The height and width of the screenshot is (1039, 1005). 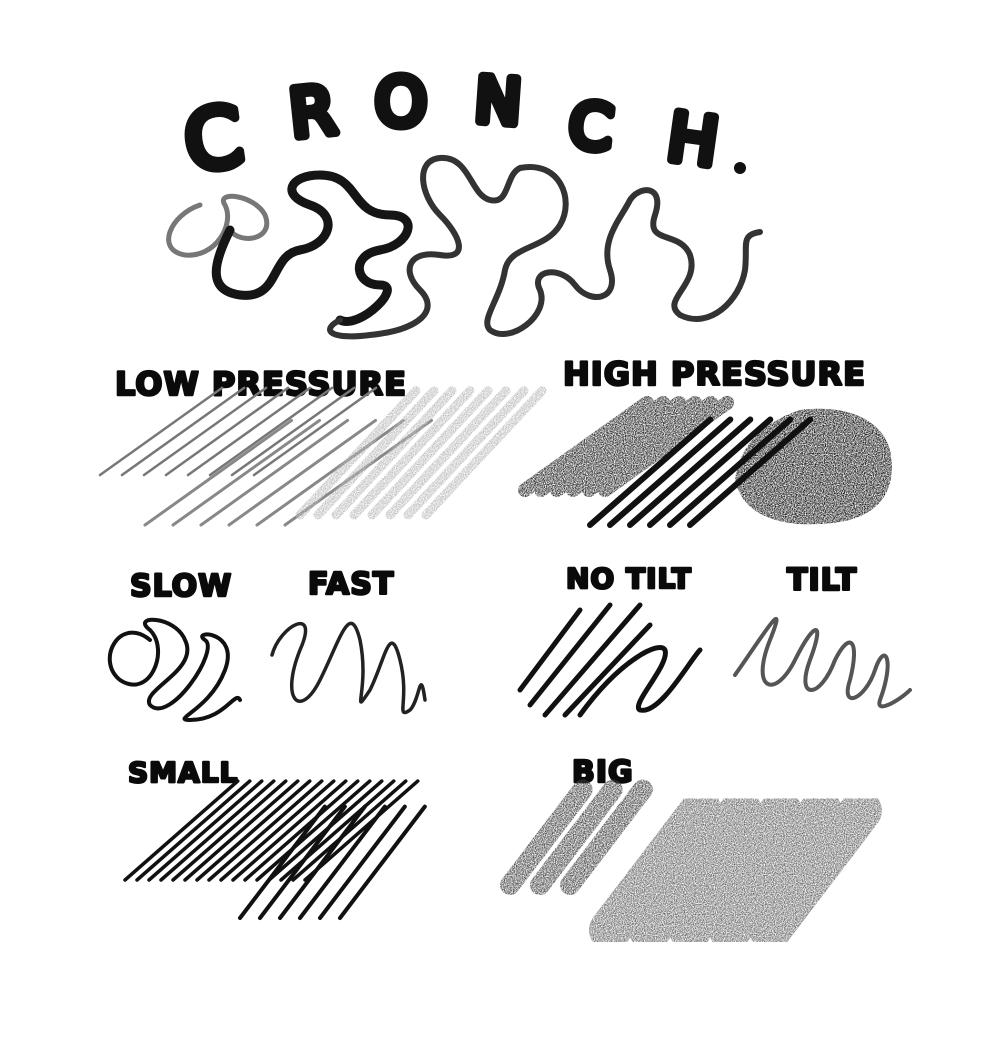 What do you see at coordinates (183, 772) in the screenshot?
I see `label-small: SMALL` at bounding box center [183, 772].